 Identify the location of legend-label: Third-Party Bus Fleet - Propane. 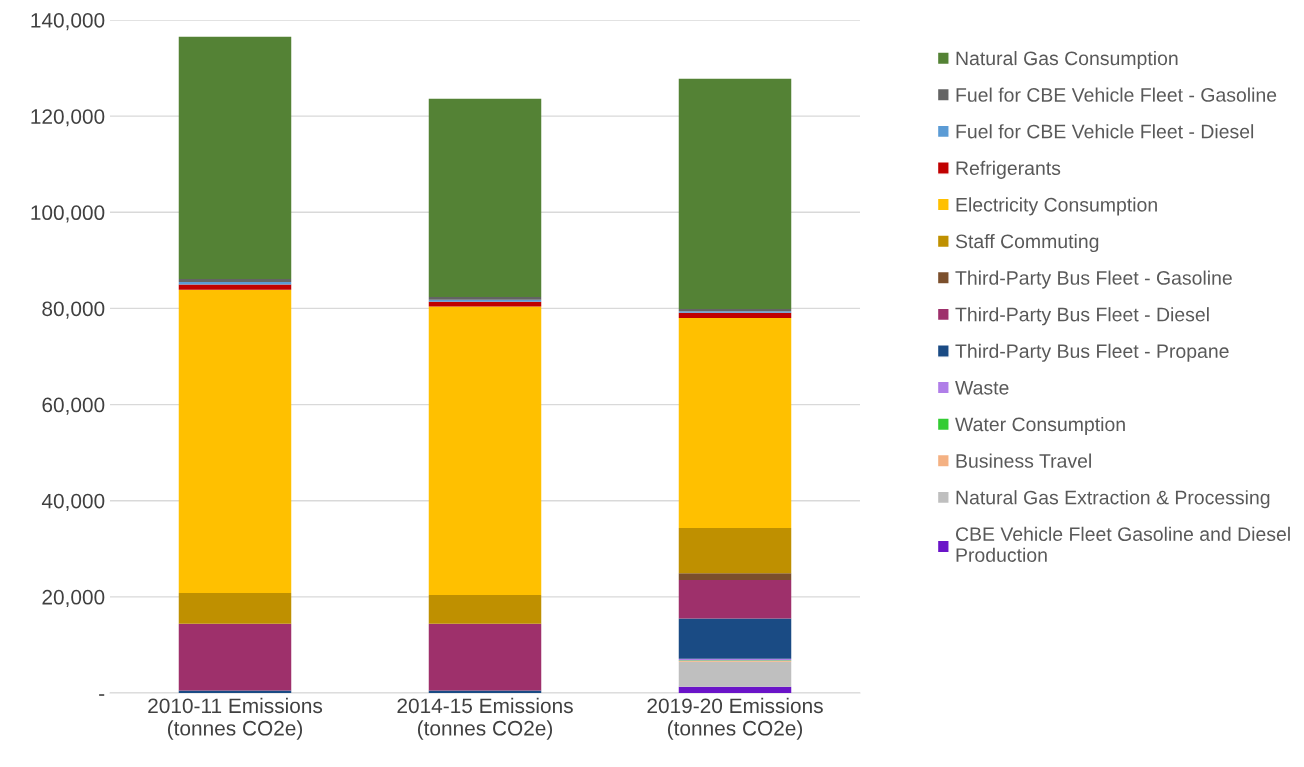
(1092, 352).